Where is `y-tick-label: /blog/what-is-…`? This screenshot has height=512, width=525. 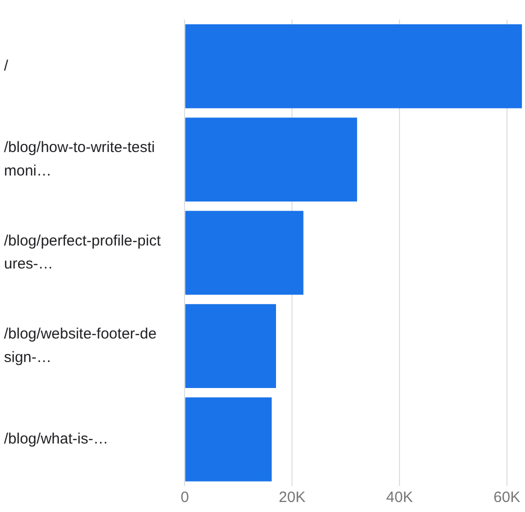 y-tick-label: /blog/what-is-… is located at coordinates (56, 439).